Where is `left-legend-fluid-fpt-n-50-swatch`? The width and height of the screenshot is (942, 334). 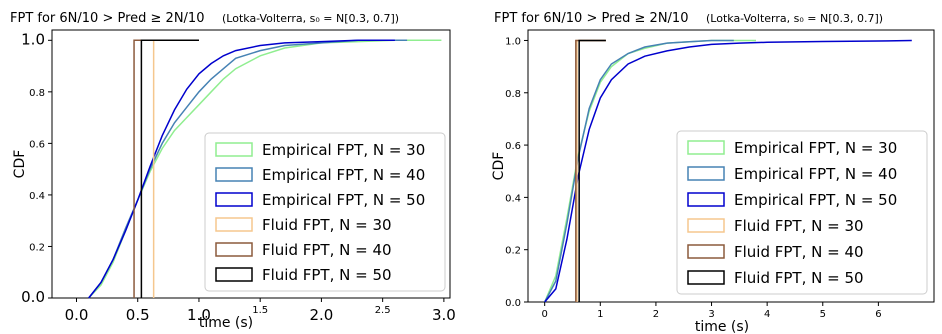
left-legend-fluid-fpt-n-50-swatch is located at coordinates (234, 274).